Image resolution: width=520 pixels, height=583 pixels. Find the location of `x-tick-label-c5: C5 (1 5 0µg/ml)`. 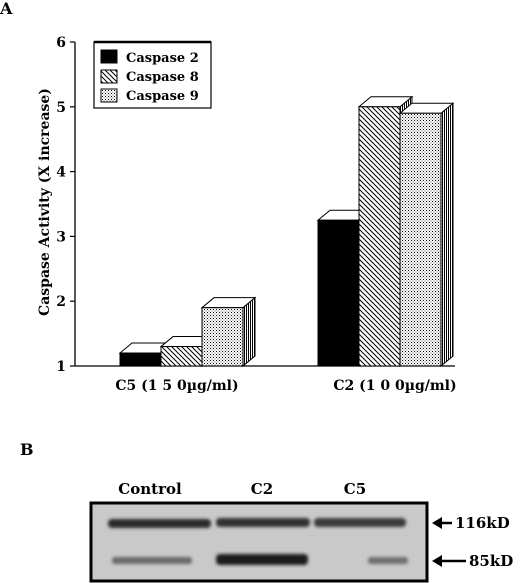

x-tick-label-c5: C5 (1 5 0µg/ml) is located at coordinates (176, 386).